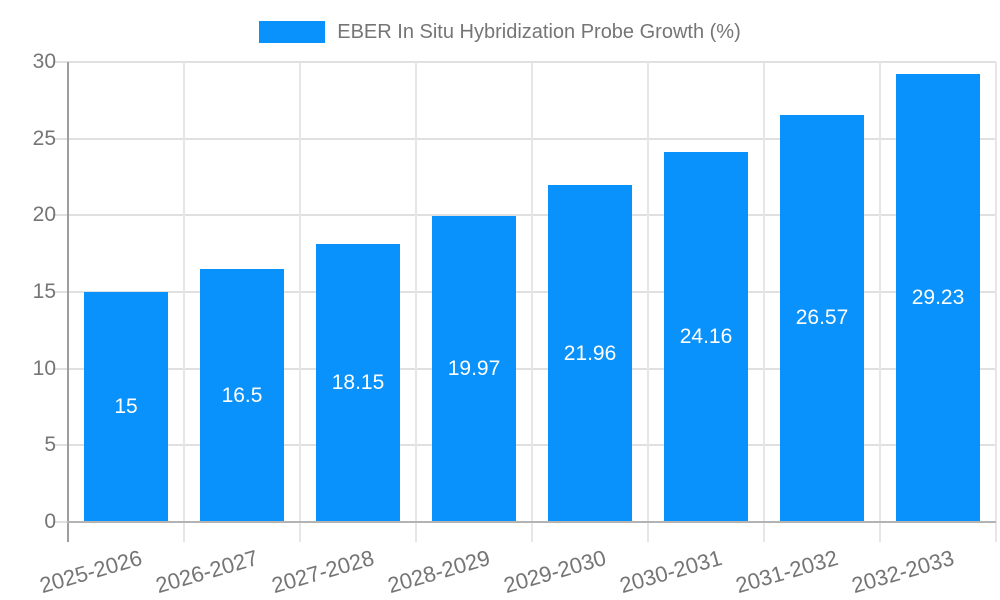  What do you see at coordinates (438, 572) in the screenshot?
I see `x-axis-tick-label: 2028-2029` at bounding box center [438, 572].